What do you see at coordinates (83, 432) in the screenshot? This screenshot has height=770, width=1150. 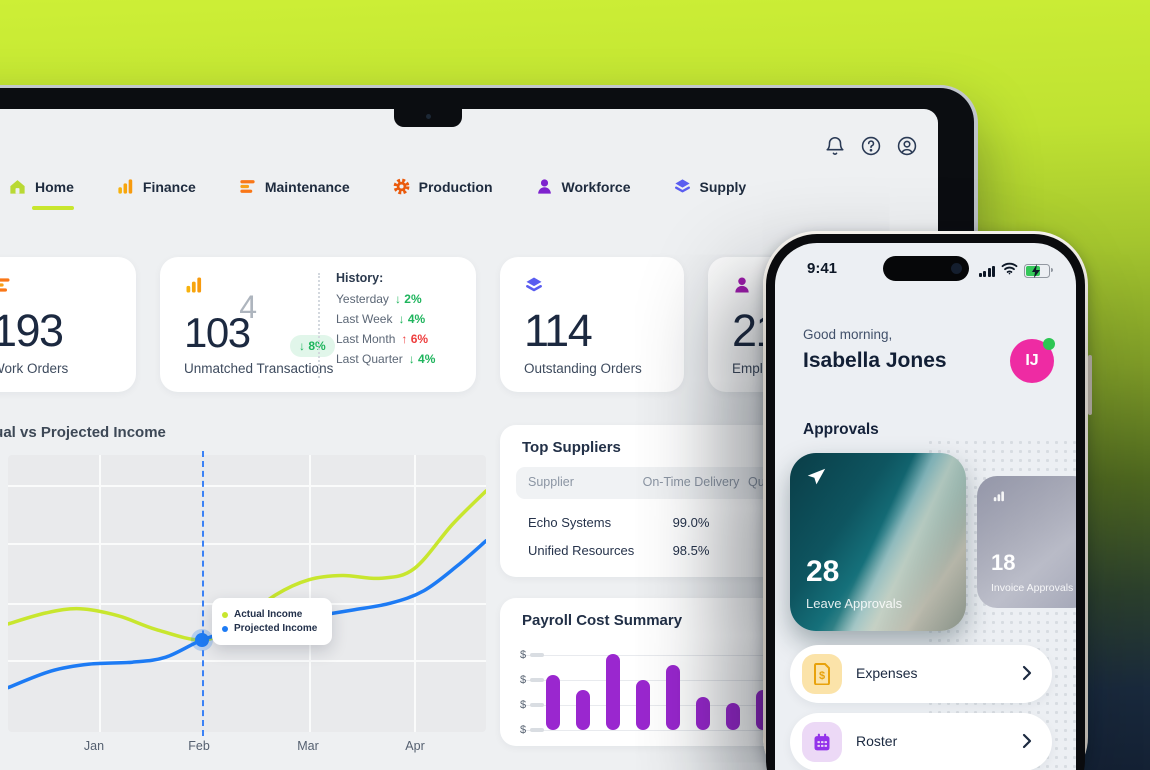 I see `income-chart-title: Actual vs Projected Income` at bounding box center [83, 432].